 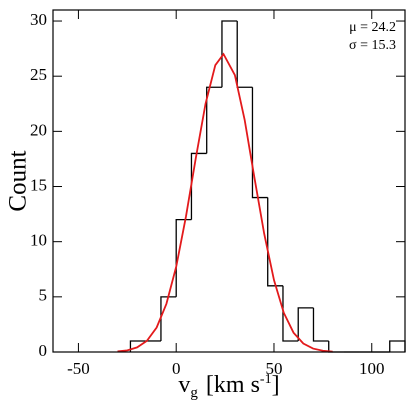 I want to click on y-tick-label: 25, so click(x=38, y=74).